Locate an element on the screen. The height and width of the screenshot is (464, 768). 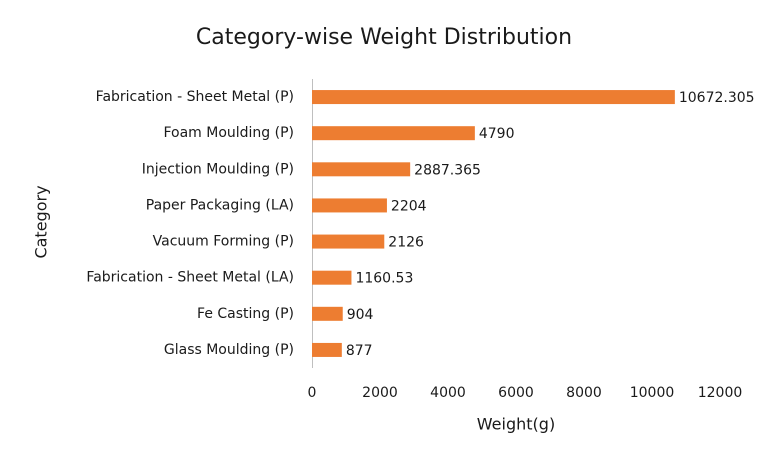
data-label: 1160.53 is located at coordinates (384, 279).